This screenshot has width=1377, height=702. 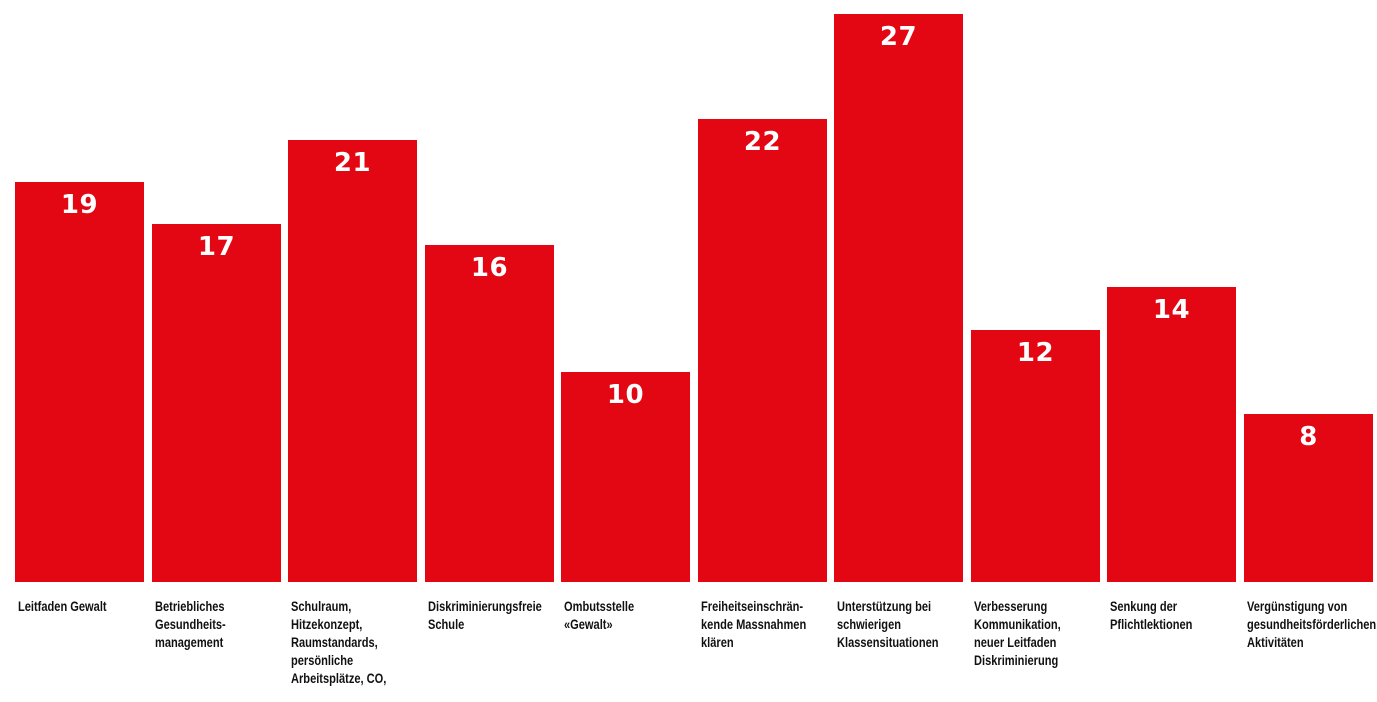 I want to click on bar-value-label: 8, so click(x=1308, y=436).